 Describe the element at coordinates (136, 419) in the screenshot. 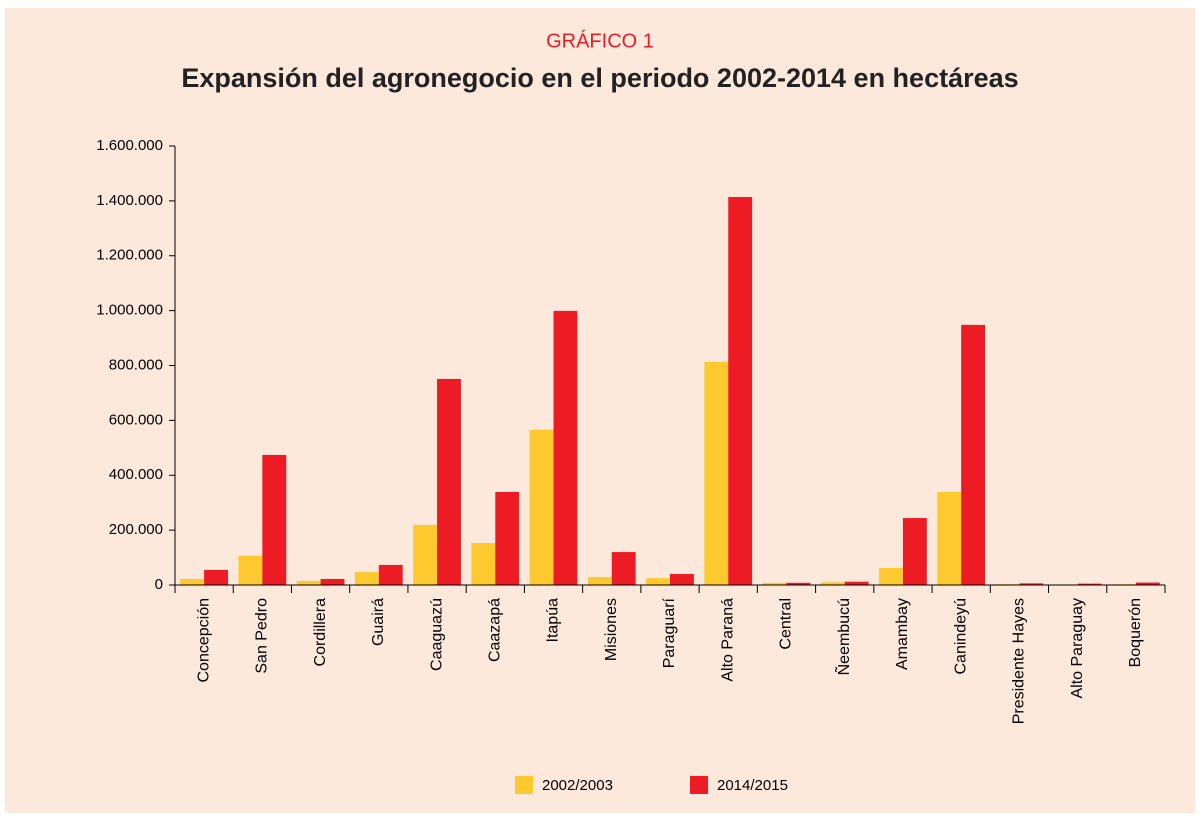

I see `y-tick-label: 600.000` at that location.